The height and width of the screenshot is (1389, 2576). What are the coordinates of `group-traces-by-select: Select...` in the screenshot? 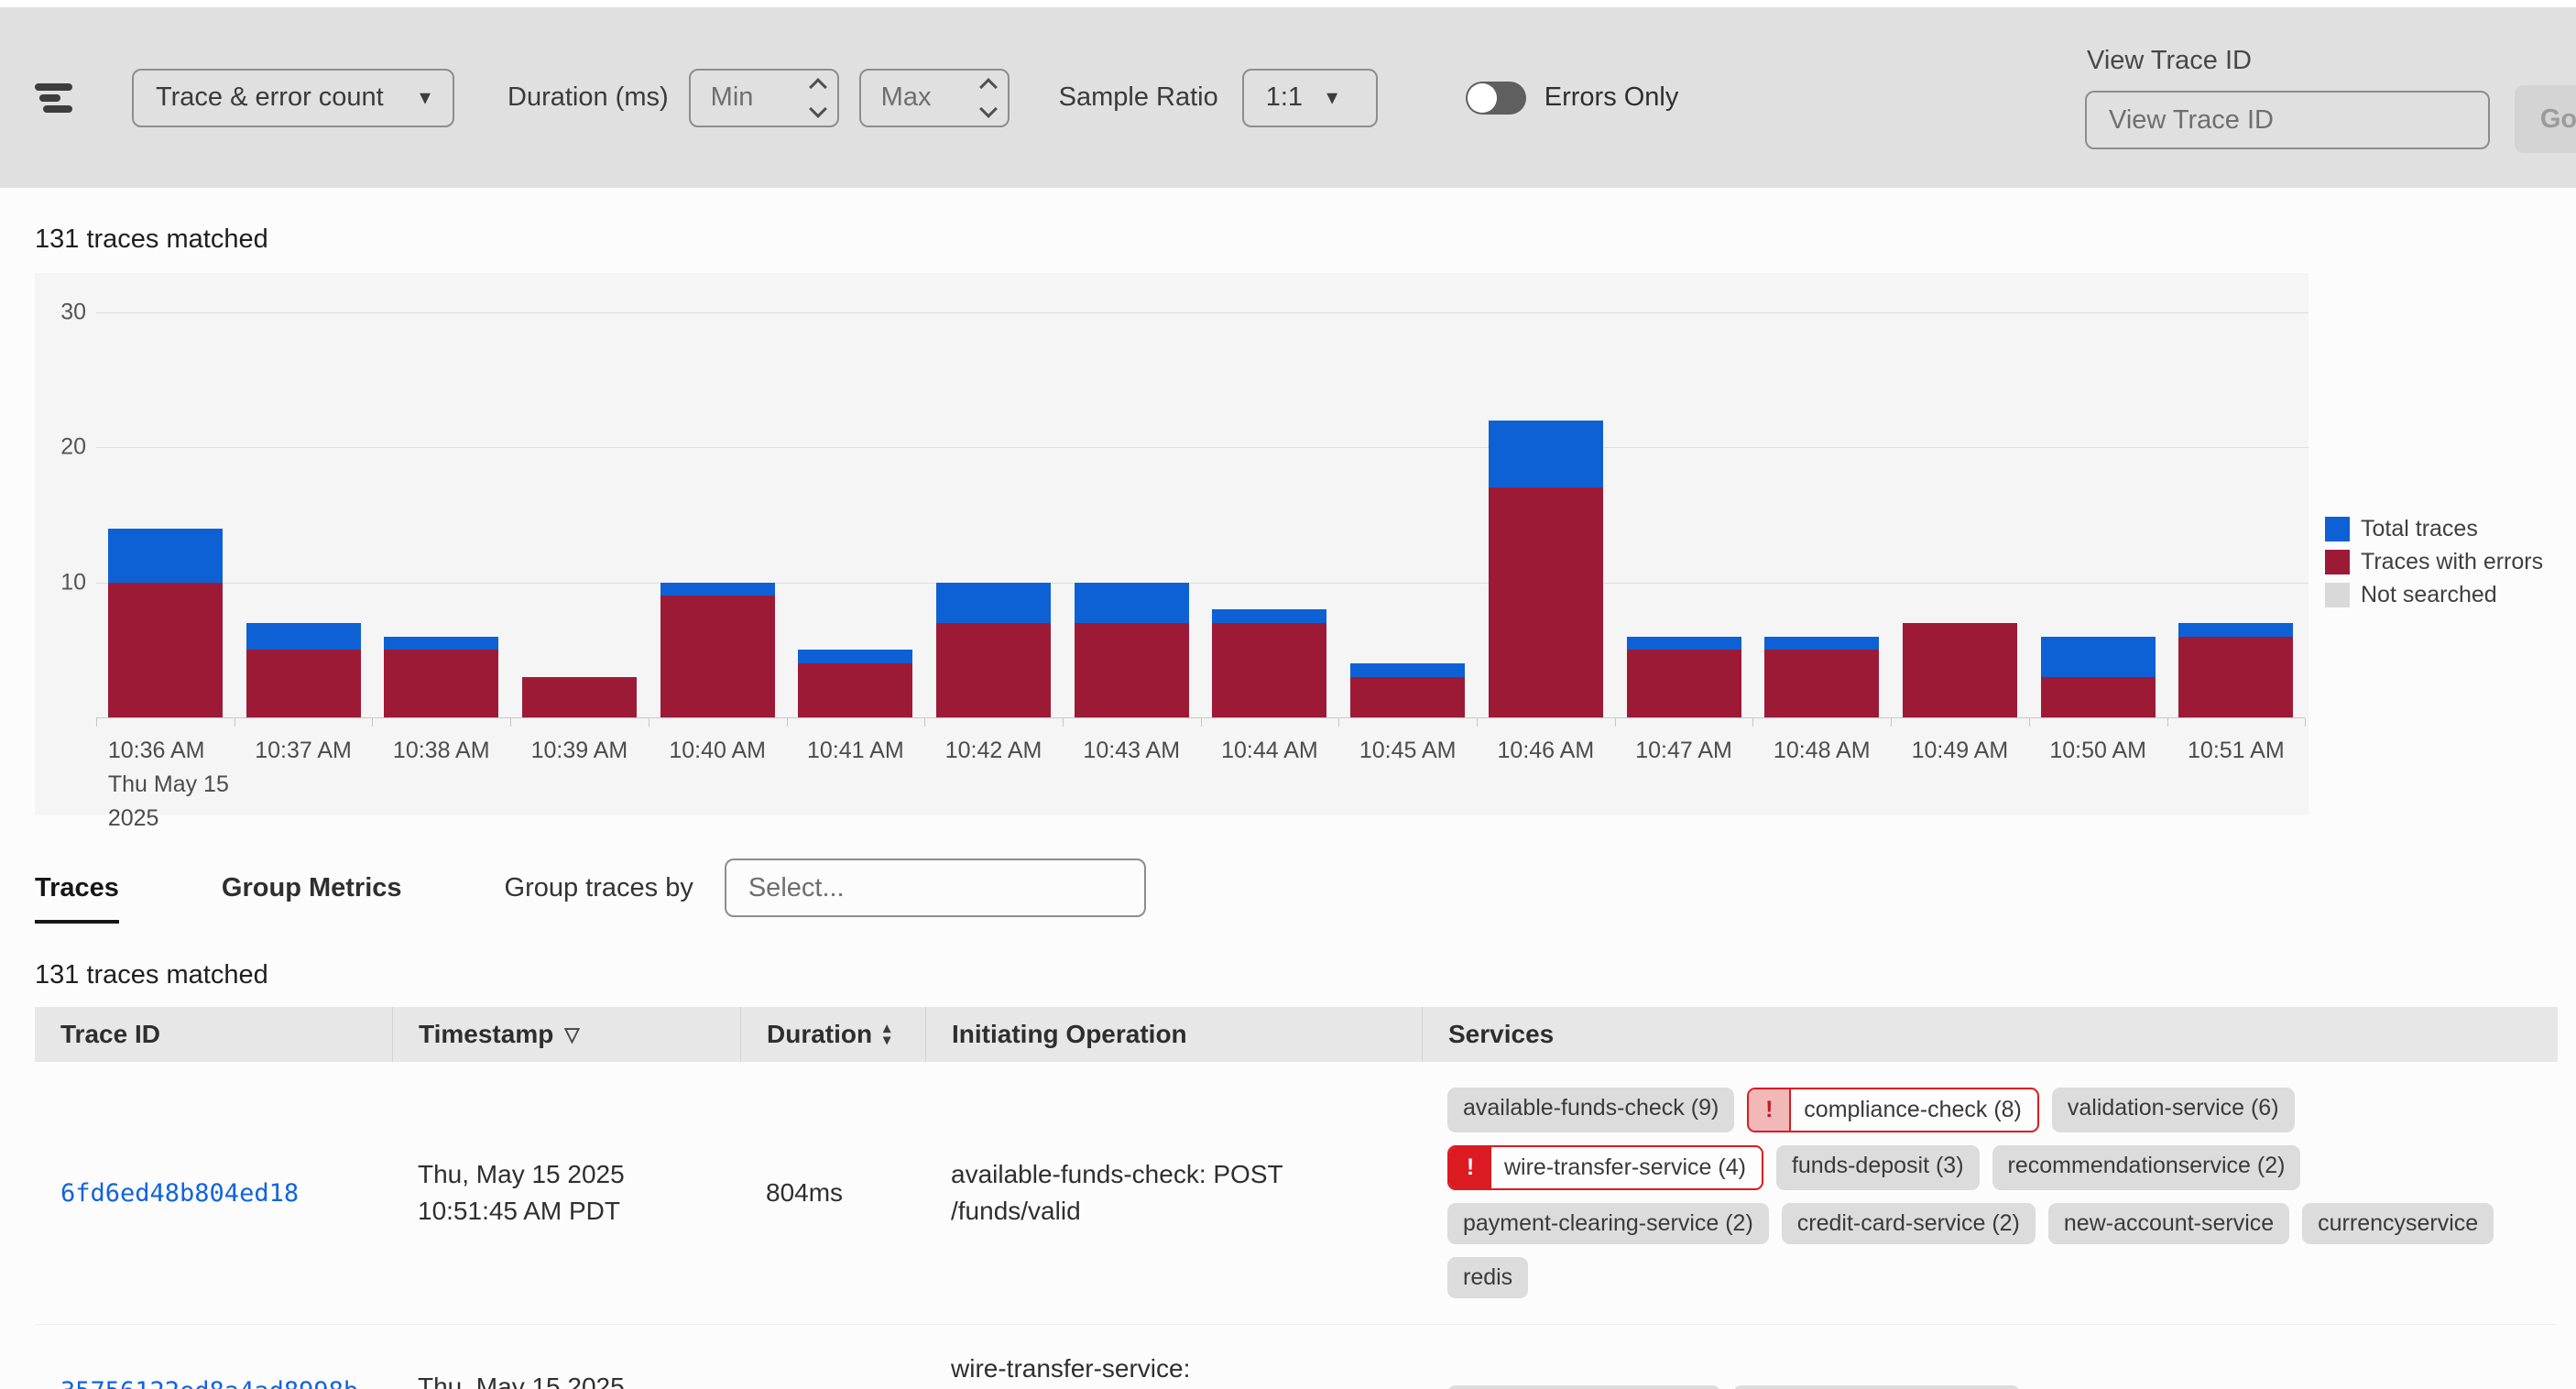 It's located at (935, 888).